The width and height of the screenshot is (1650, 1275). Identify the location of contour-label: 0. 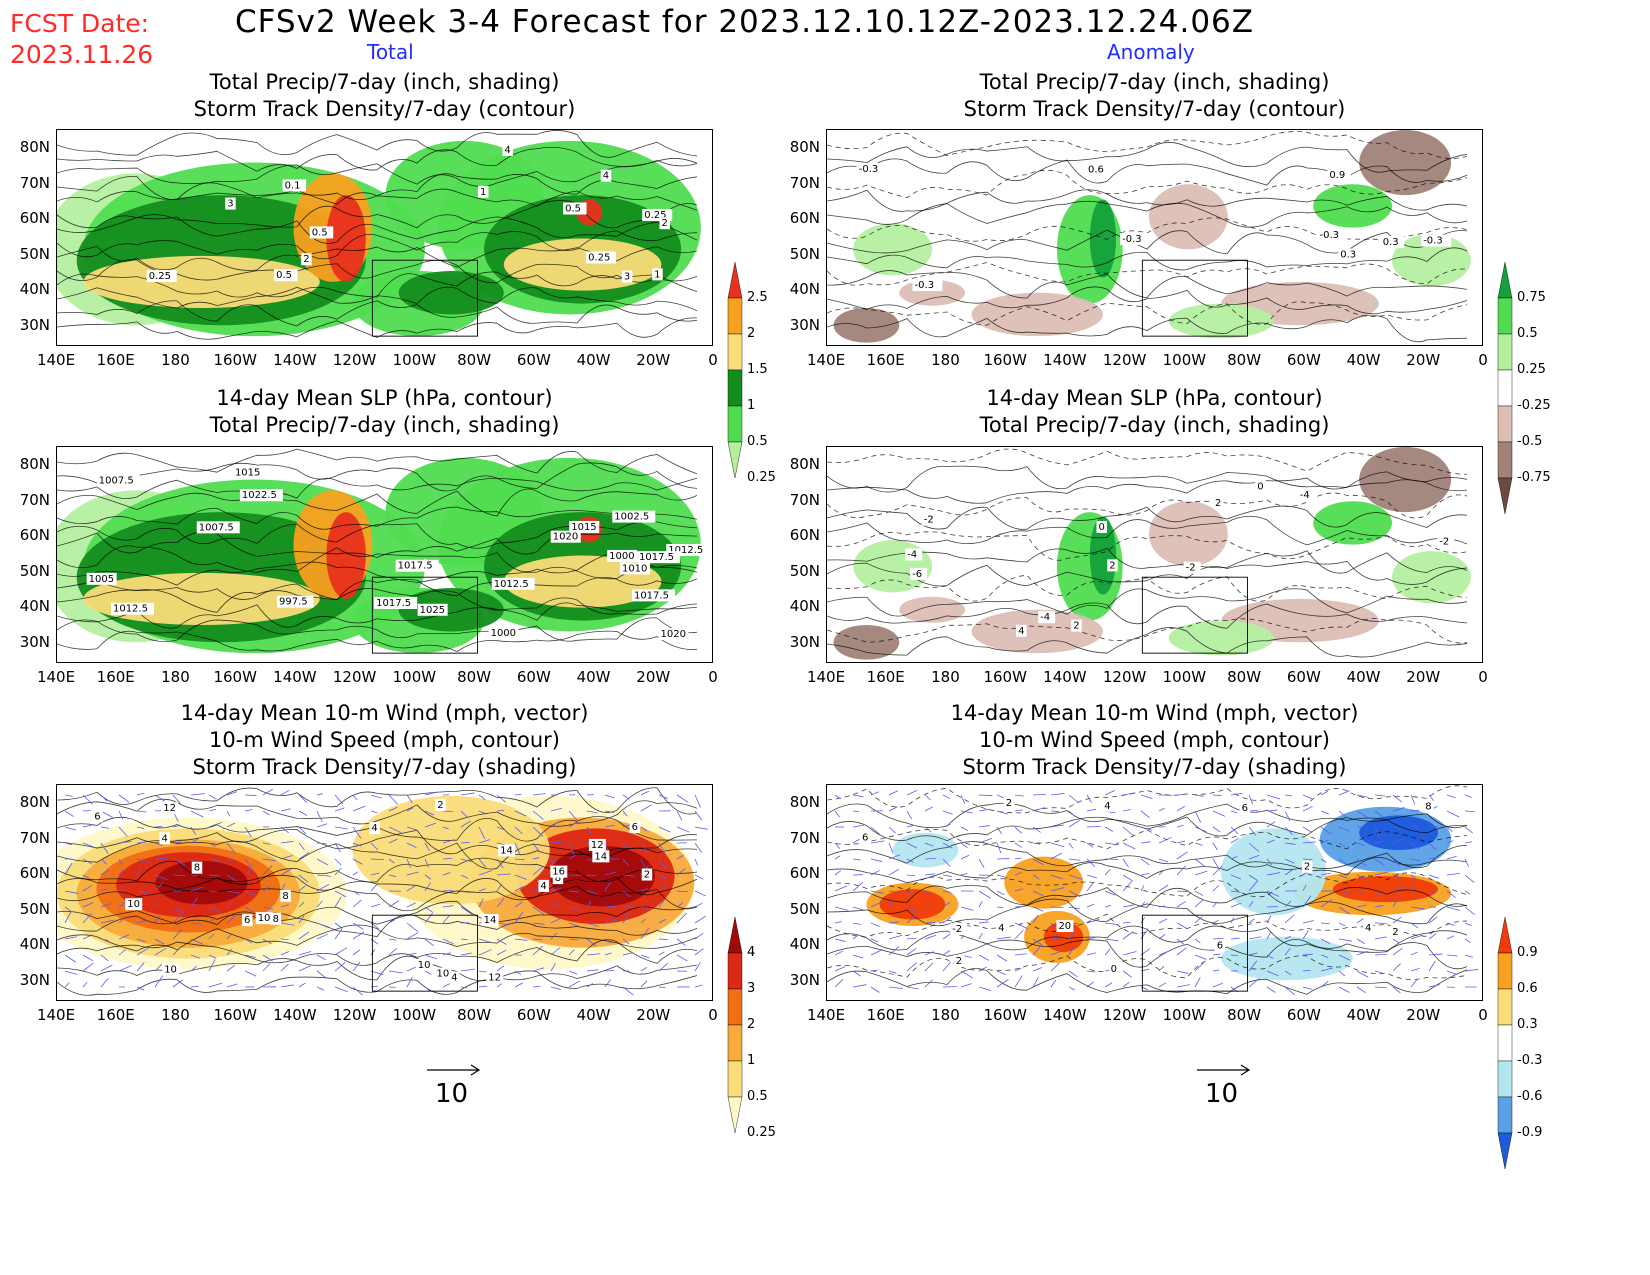
(1260, 486).